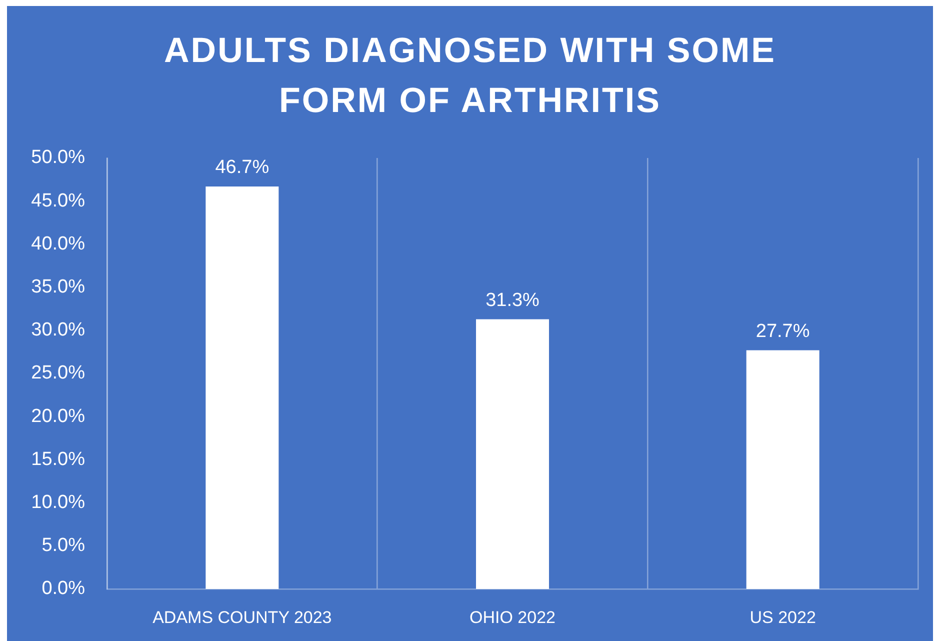  Describe the element at coordinates (58, 201) in the screenshot. I see `y-tick-label: 45.0%` at that location.